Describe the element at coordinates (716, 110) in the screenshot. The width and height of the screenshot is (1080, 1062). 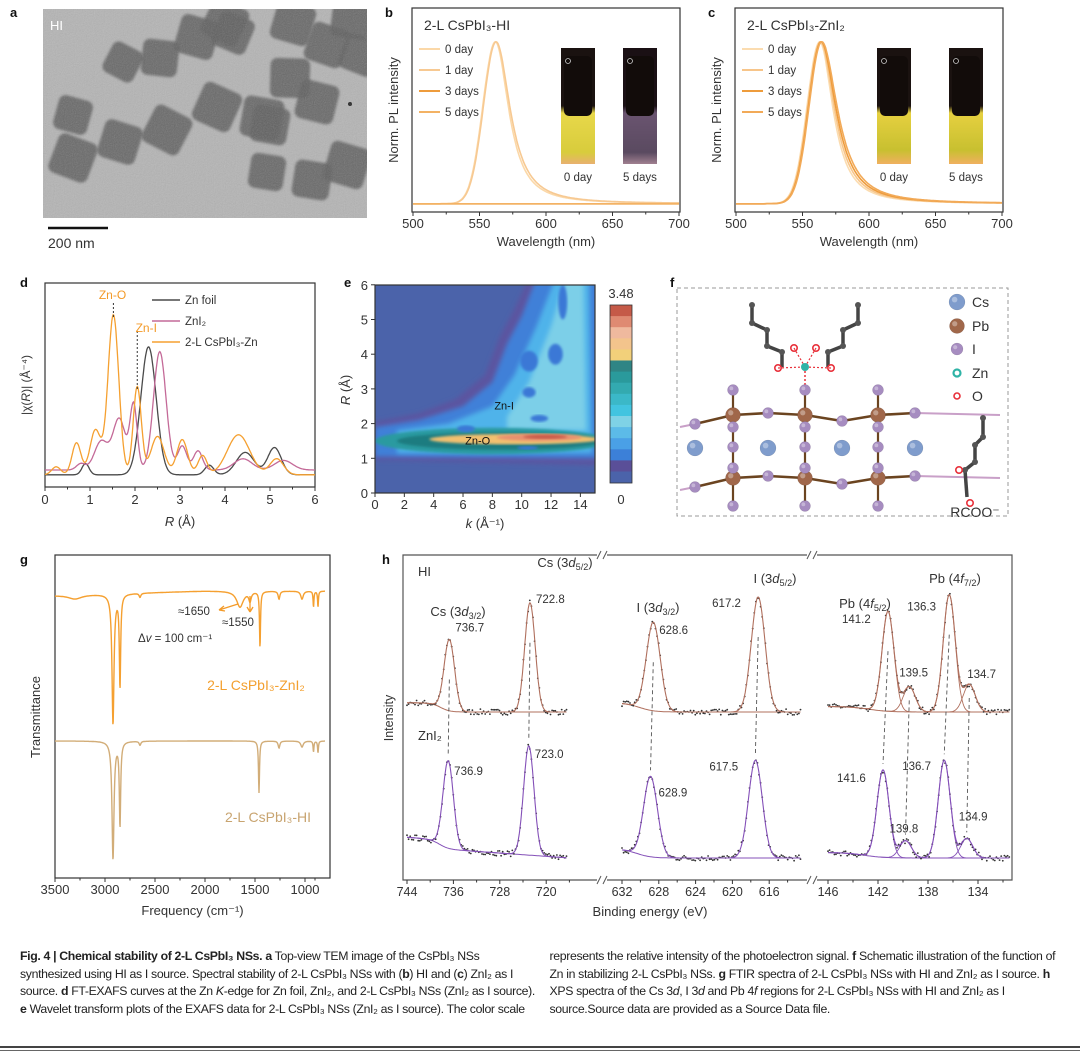
I see `y-axis-label: Norm. PL intensity` at that location.